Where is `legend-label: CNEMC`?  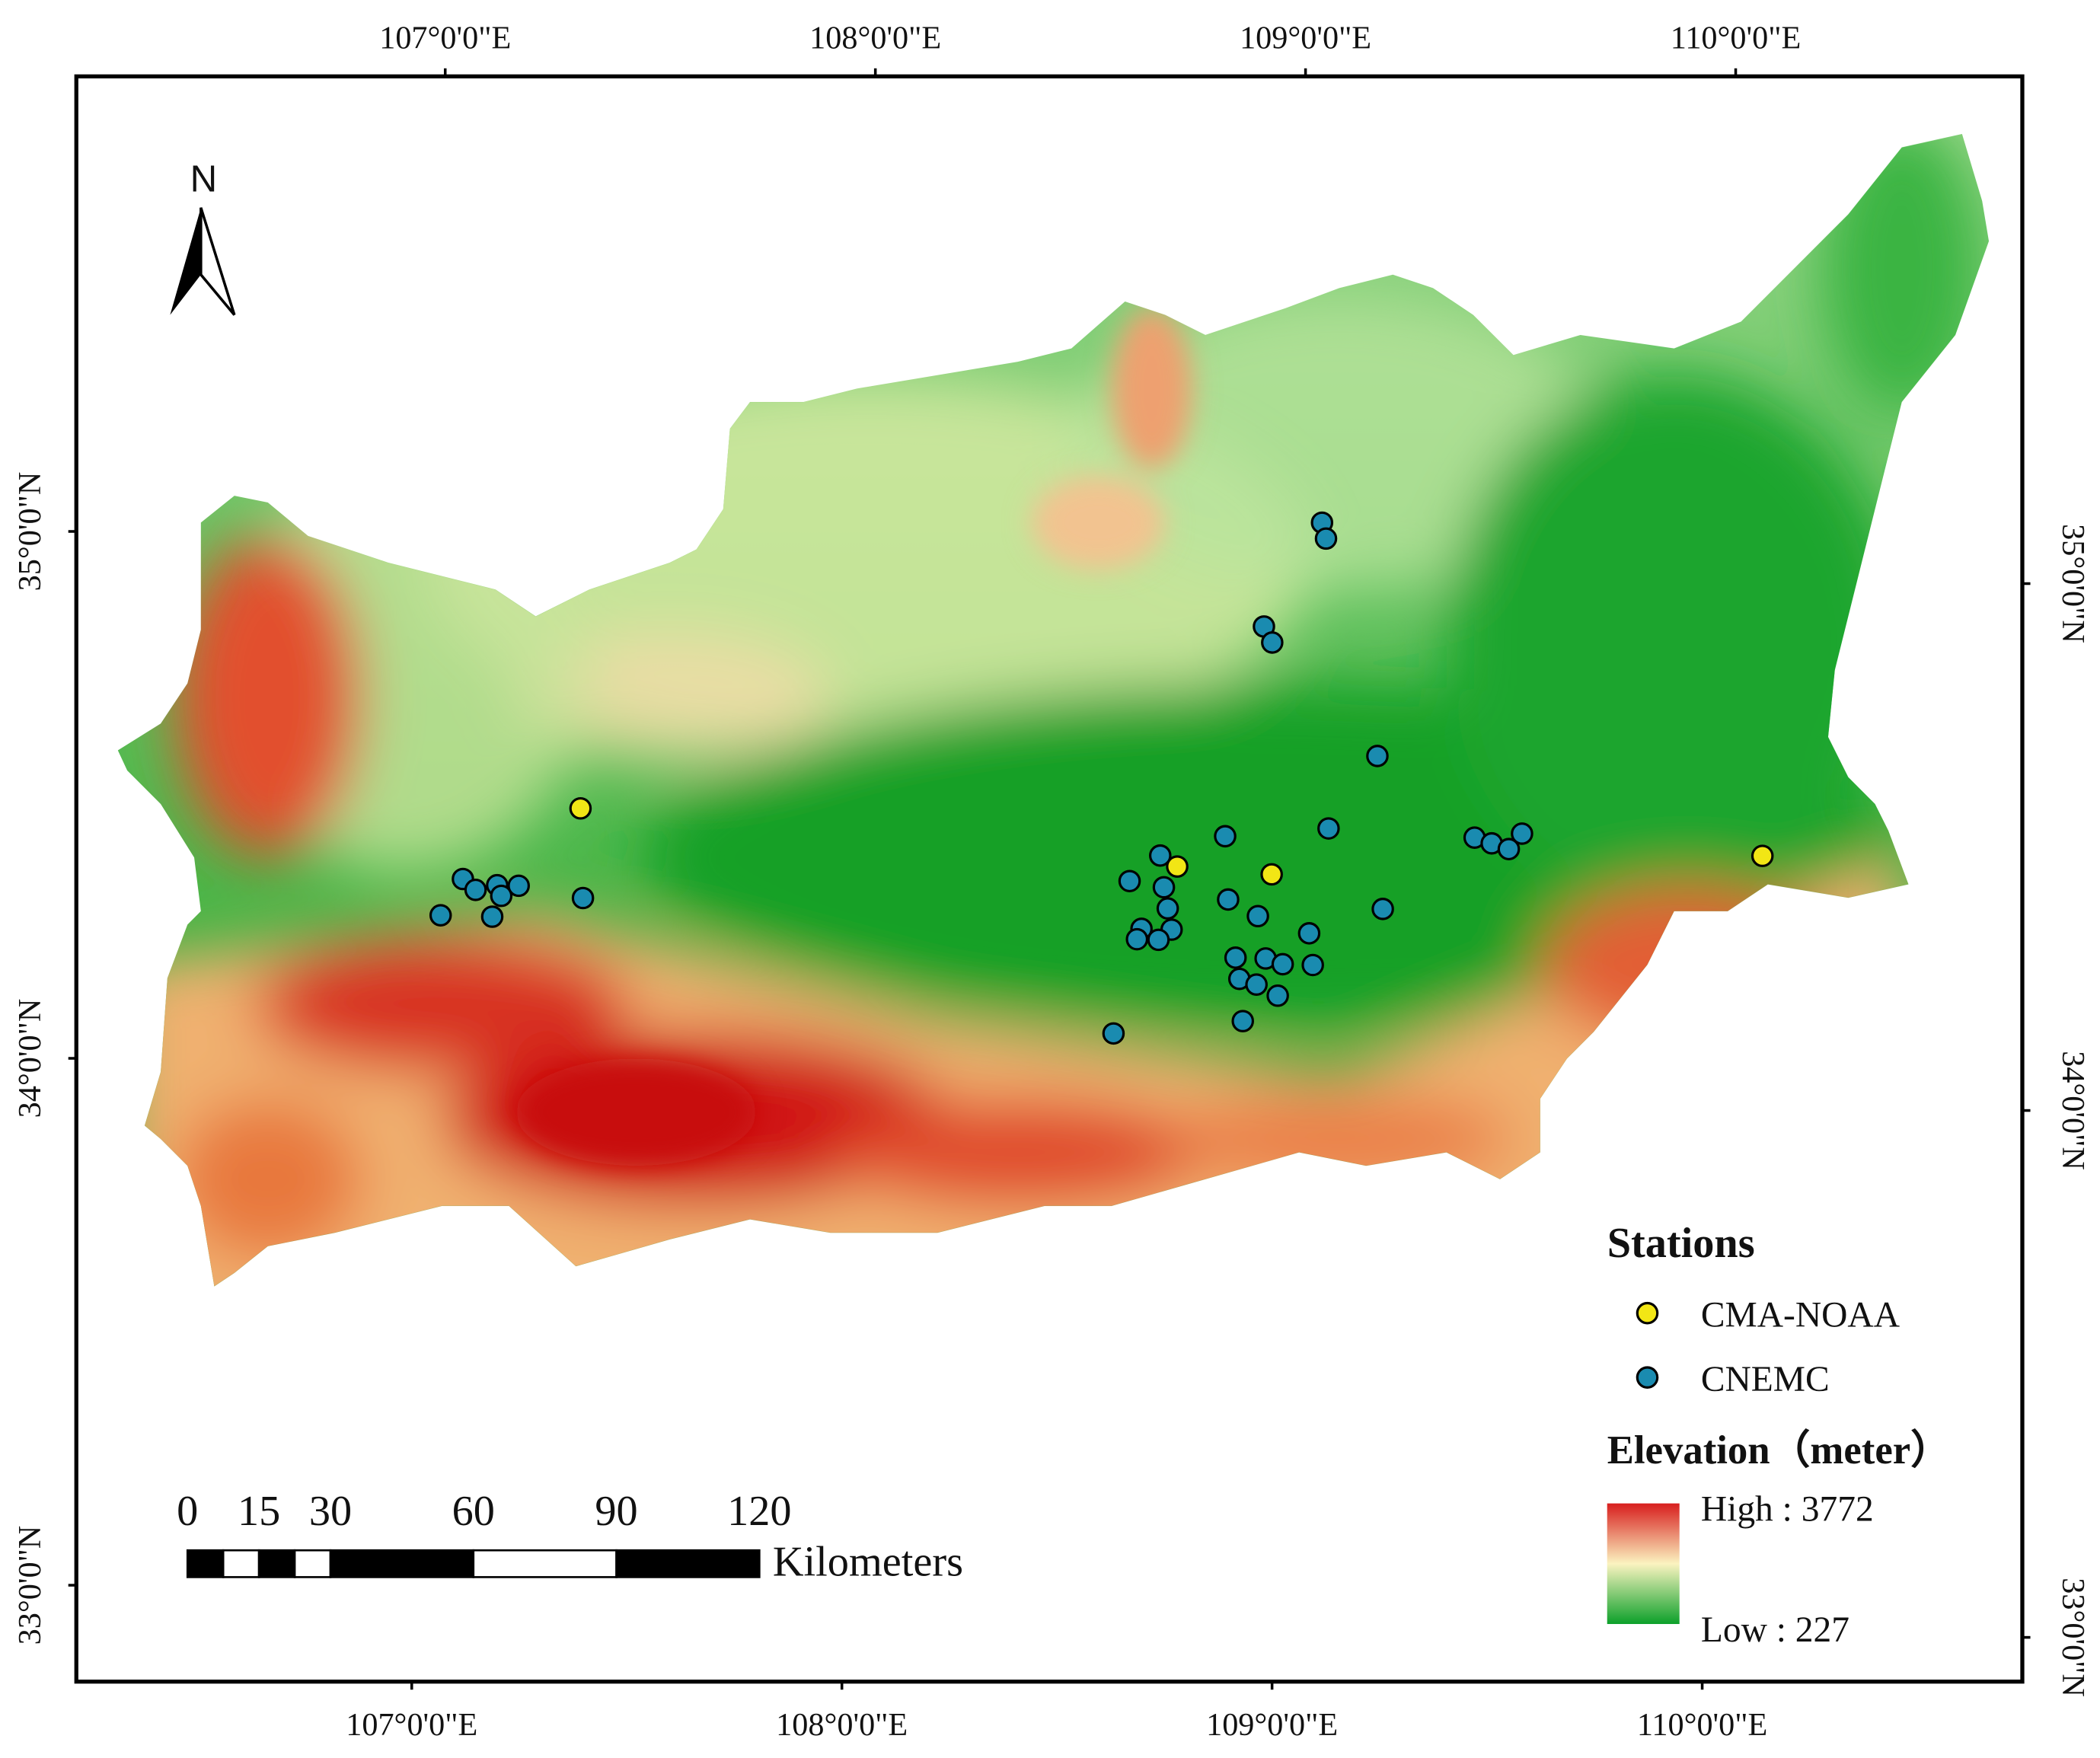 legend-label: CNEMC is located at coordinates (1765, 1379).